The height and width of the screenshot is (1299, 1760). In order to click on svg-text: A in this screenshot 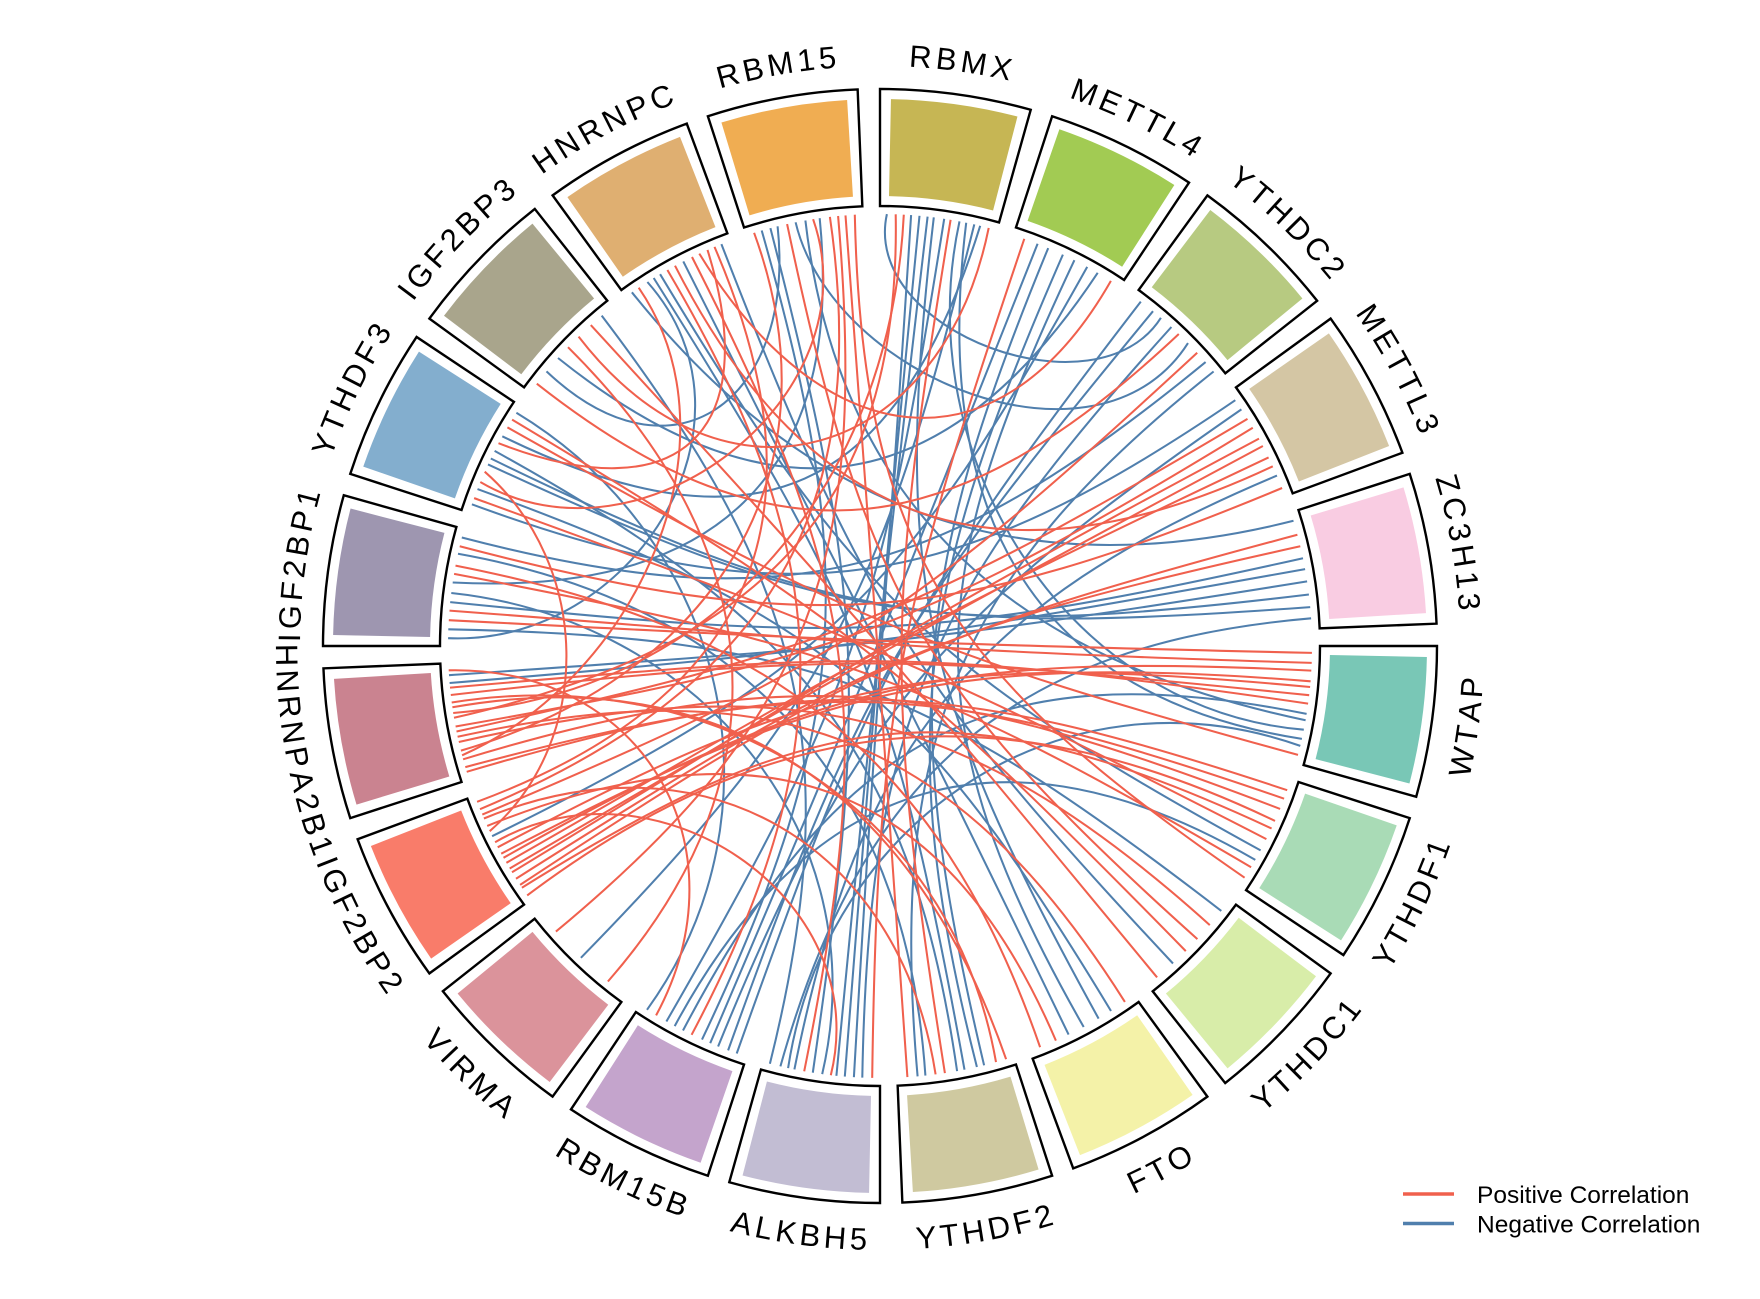, I will do `click(1469, 711)`.